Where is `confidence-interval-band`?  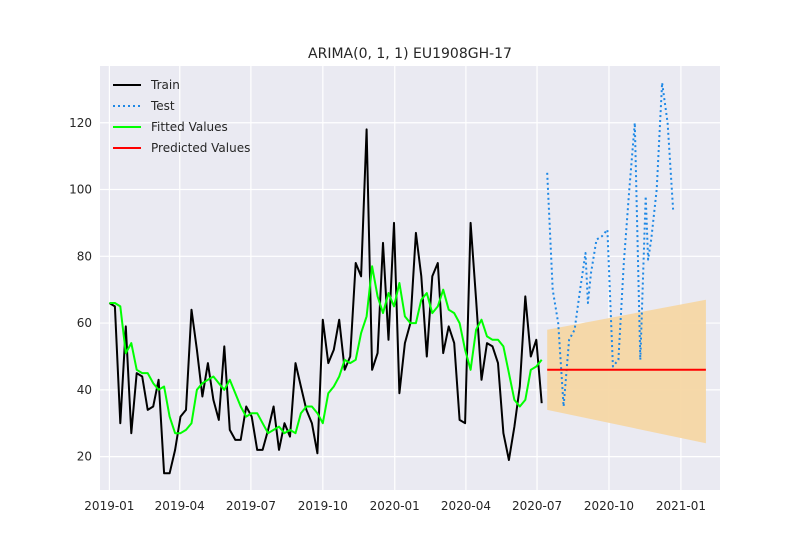 confidence-interval-band is located at coordinates (626, 371).